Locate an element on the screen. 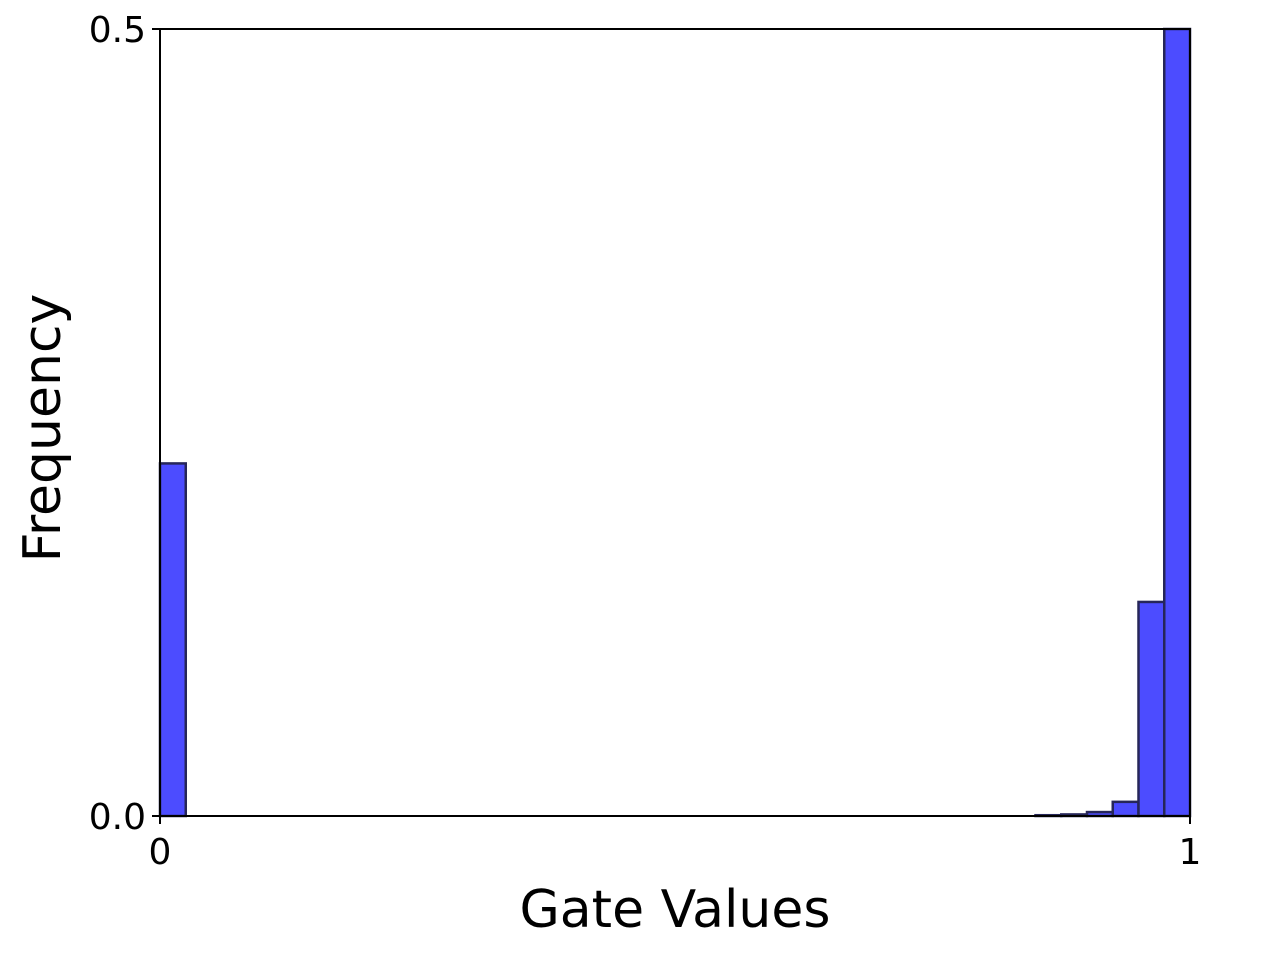  x-tick-label-1: 1 is located at coordinates (1190, 852).